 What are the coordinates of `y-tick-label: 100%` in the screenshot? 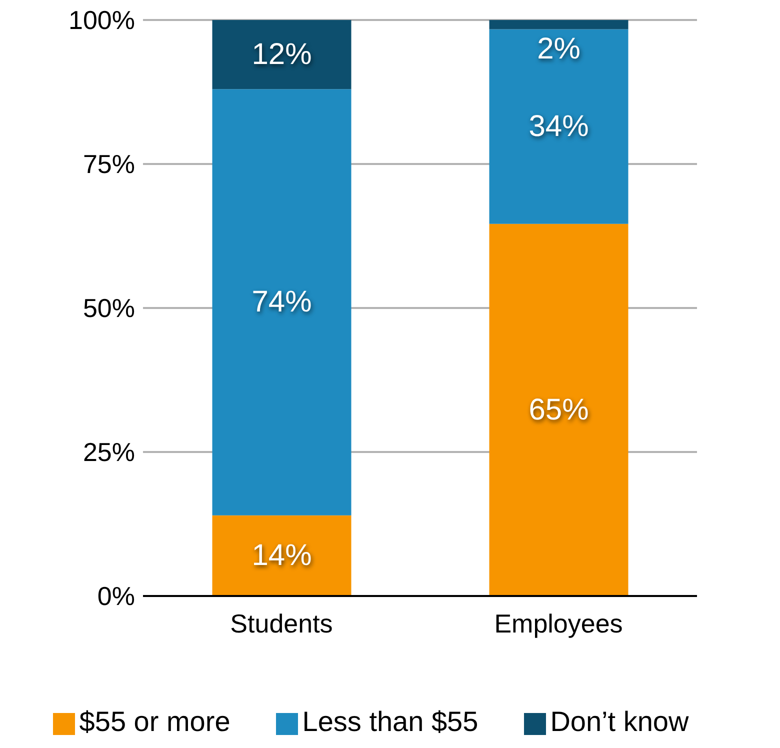 It's located at (101, 20).